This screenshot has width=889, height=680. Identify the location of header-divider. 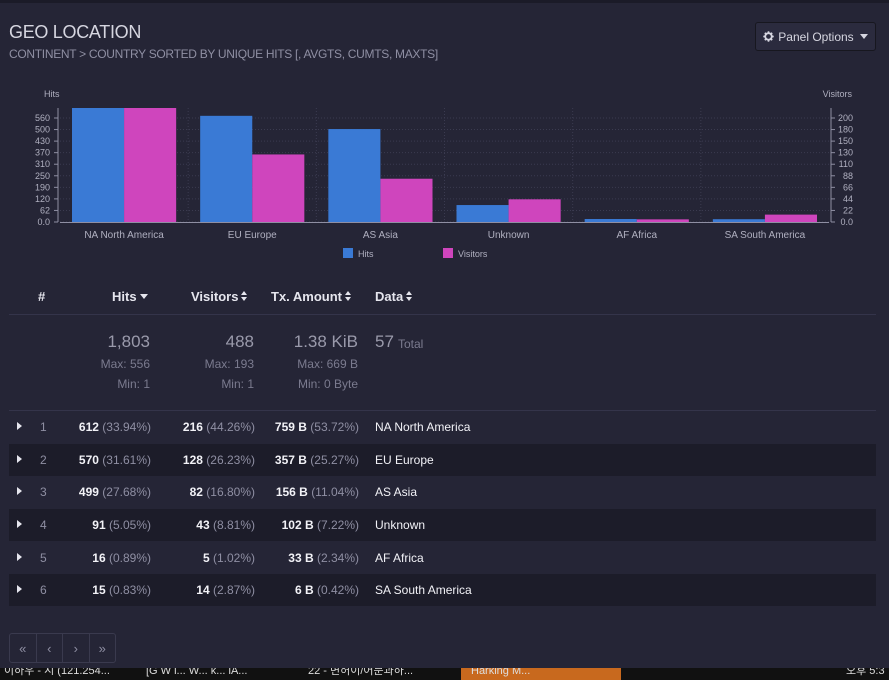
(442, 314).